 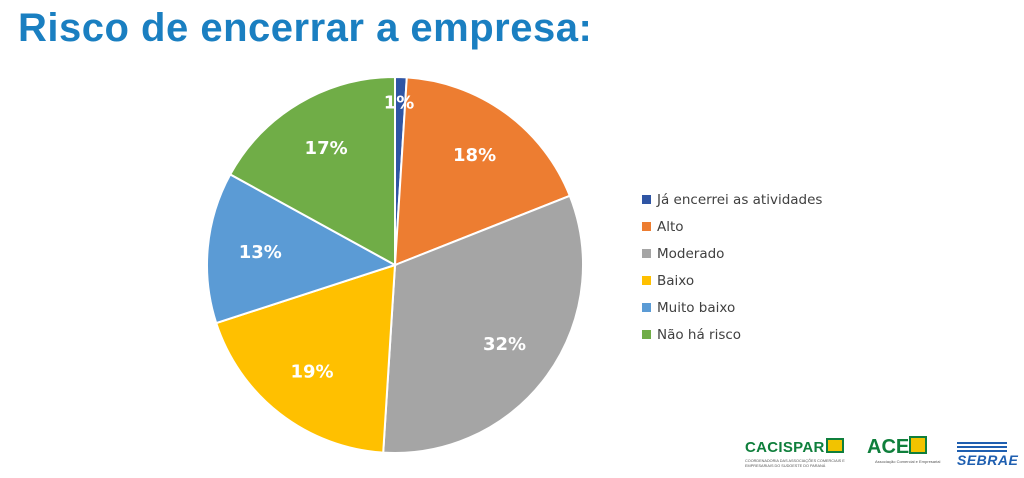 I want to click on legend-label: Muito baixo, so click(x=696, y=307).